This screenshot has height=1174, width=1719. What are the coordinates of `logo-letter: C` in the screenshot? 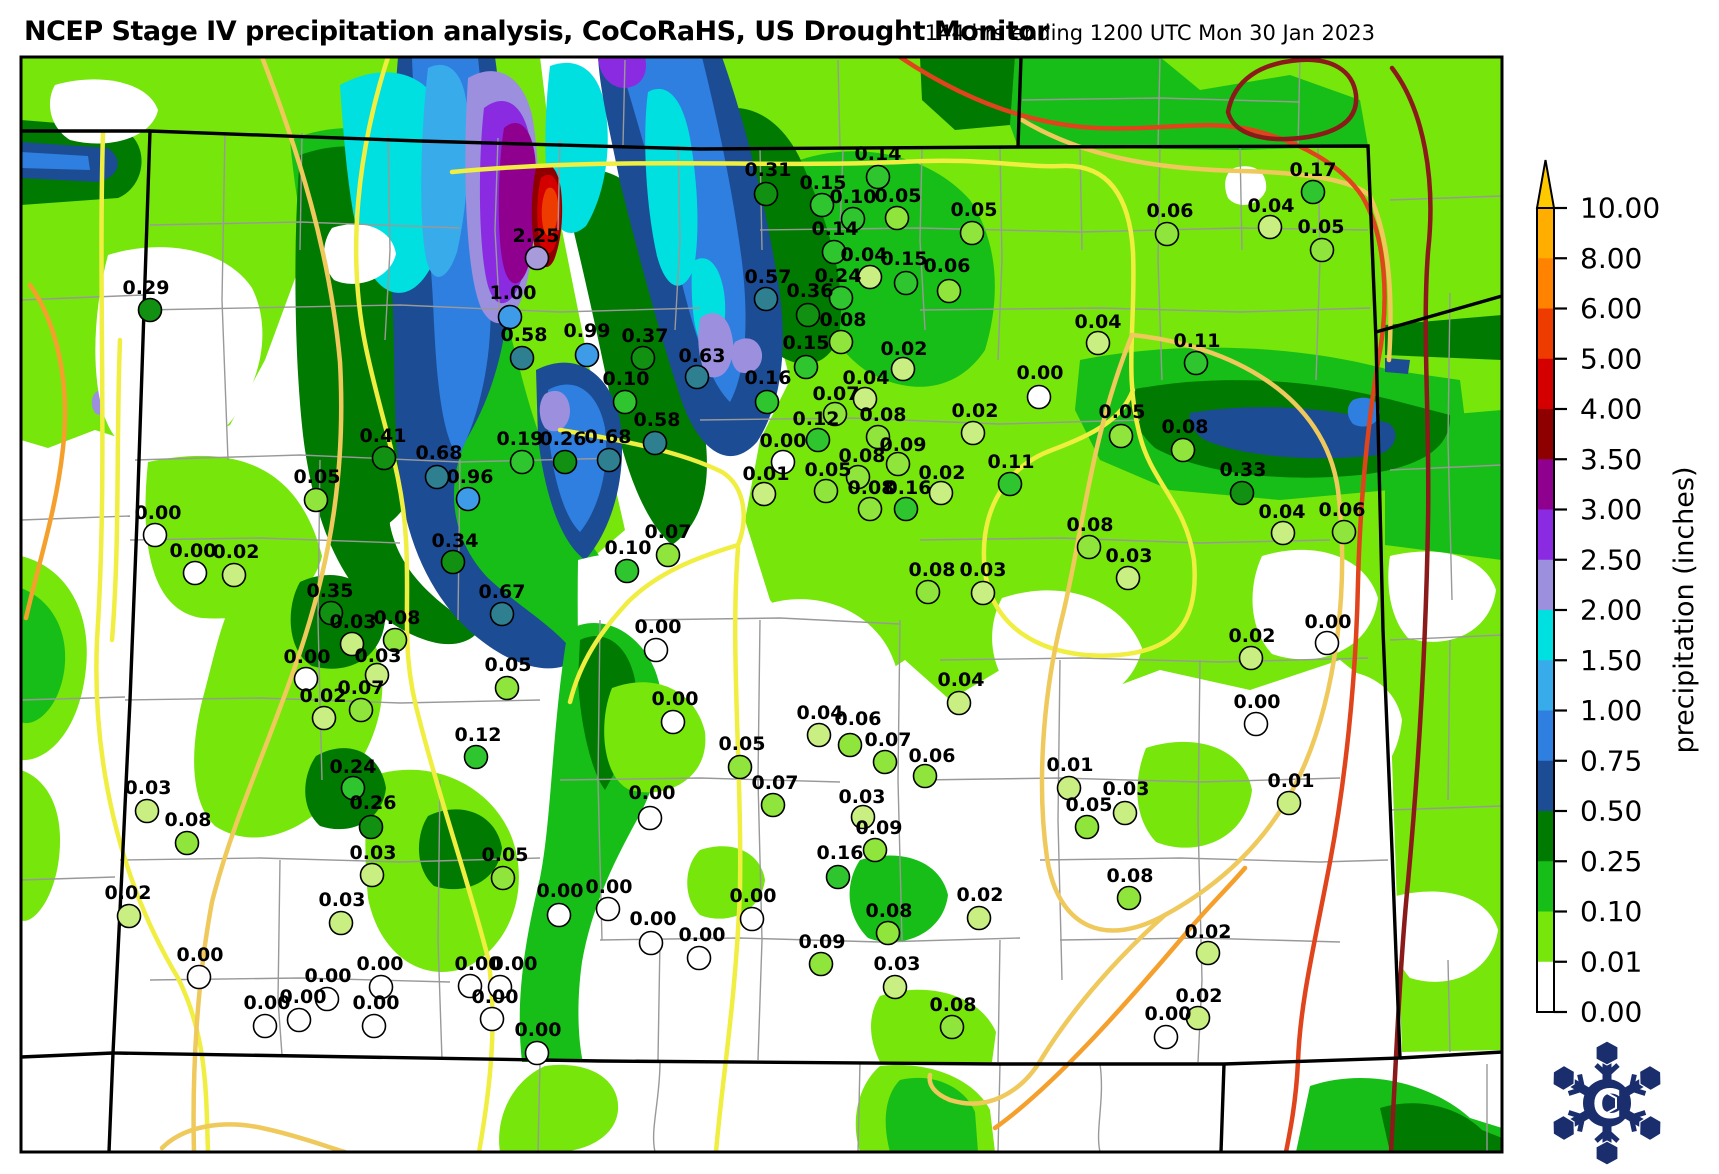 It's located at (1606, 1105).